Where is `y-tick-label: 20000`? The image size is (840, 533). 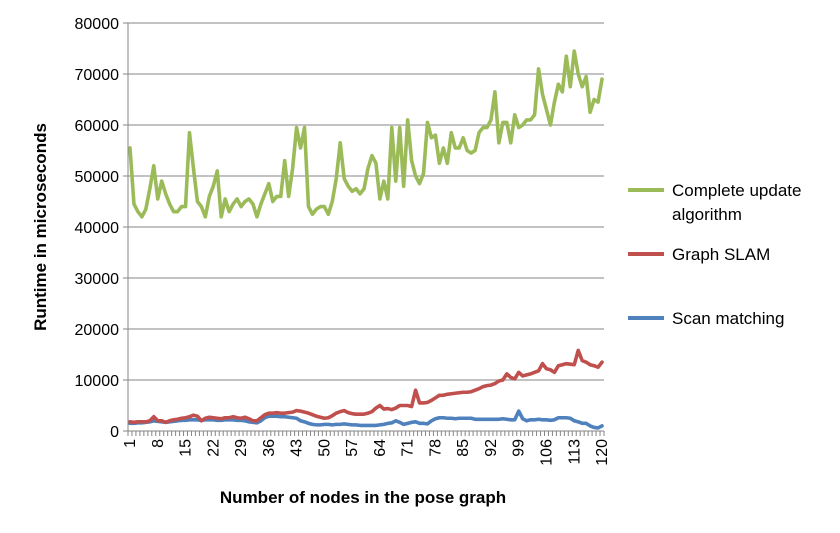 y-tick-label: 20000 is located at coordinates (97, 330).